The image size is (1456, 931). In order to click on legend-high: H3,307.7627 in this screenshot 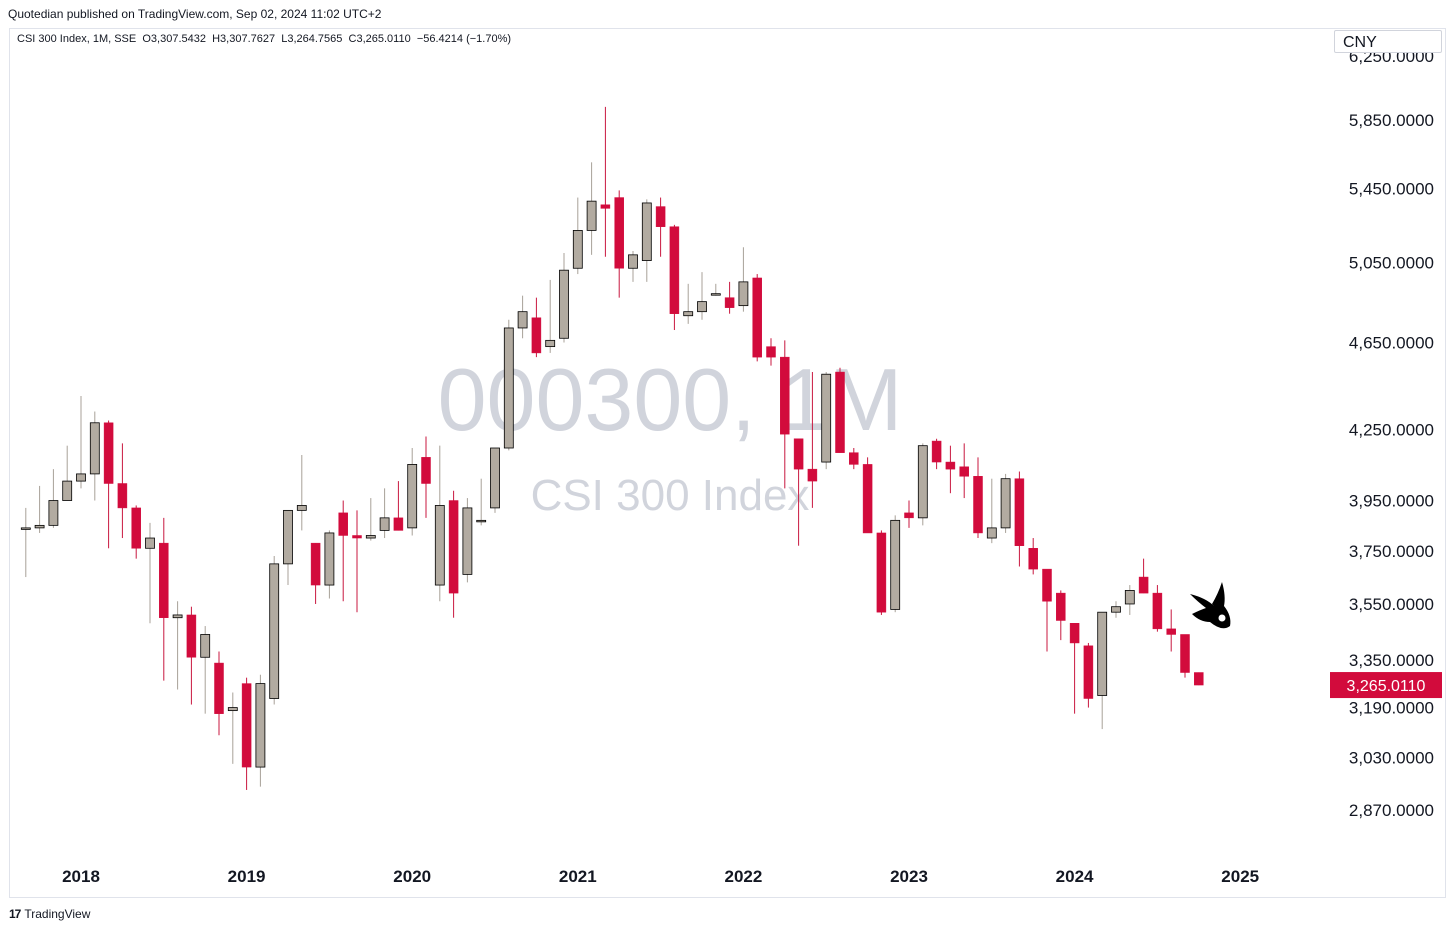, I will do `click(244, 39)`.